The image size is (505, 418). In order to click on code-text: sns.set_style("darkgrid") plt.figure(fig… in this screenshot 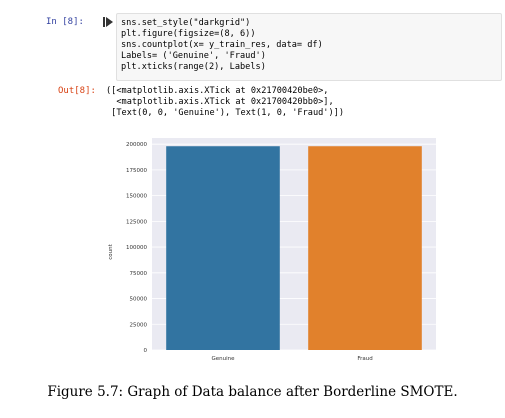, I will do `click(222, 45)`.